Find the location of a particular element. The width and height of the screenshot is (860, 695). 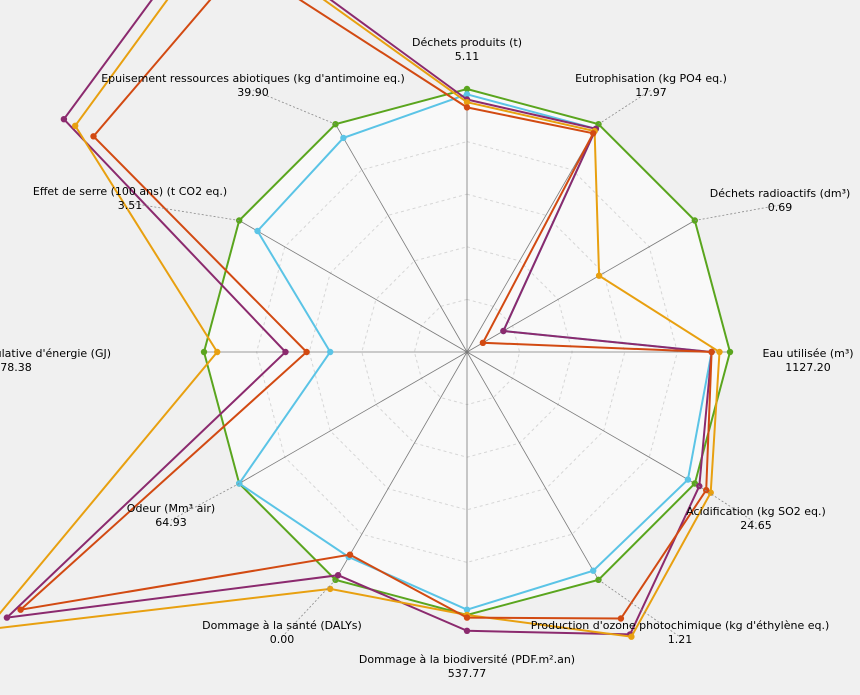

radar-axis-name: Dommage à la santé (DALYs) is located at coordinates (282, 625).